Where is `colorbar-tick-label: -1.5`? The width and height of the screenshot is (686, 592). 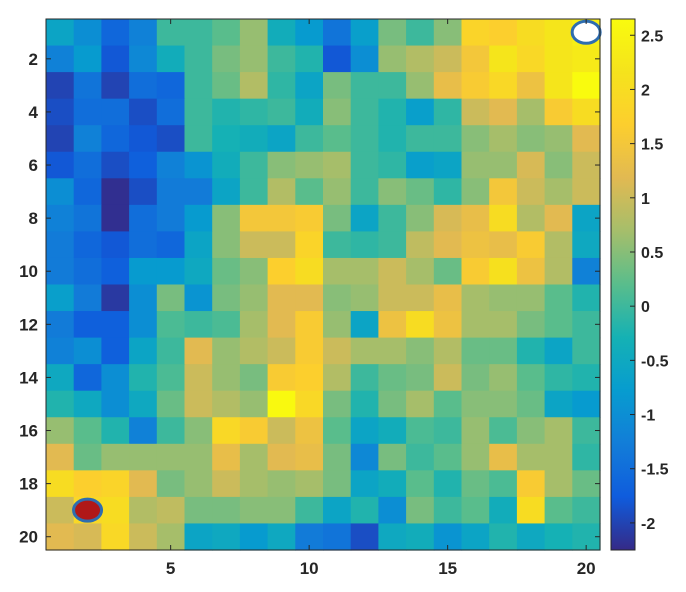
colorbar-tick-label: -1.5 is located at coordinates (655, 470).